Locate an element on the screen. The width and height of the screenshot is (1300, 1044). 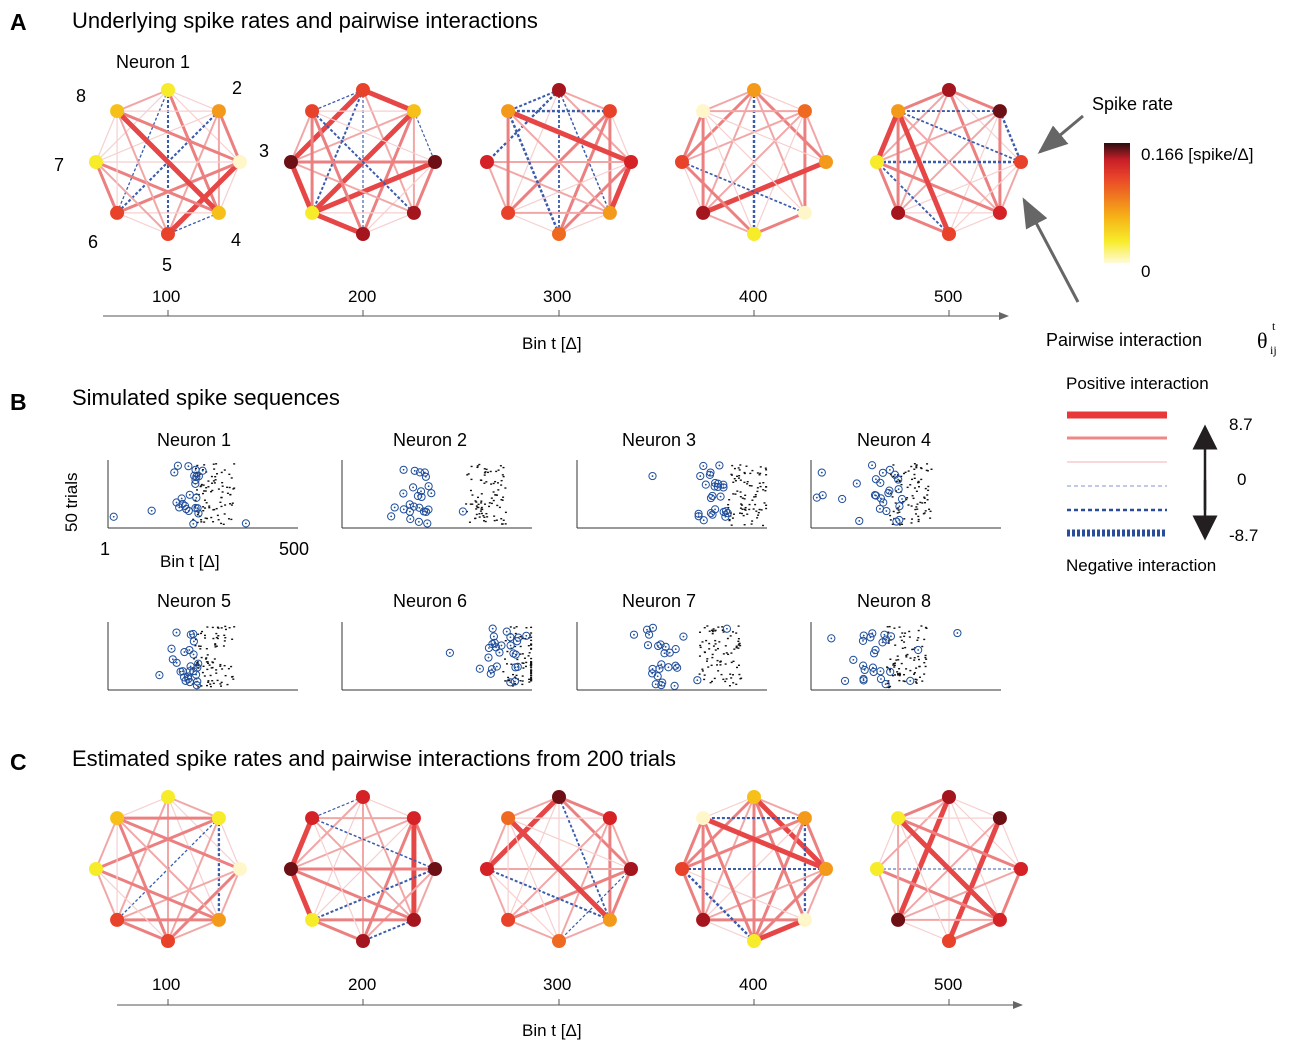
scale-min: -8.7 is located at coordinates (1243, 535).